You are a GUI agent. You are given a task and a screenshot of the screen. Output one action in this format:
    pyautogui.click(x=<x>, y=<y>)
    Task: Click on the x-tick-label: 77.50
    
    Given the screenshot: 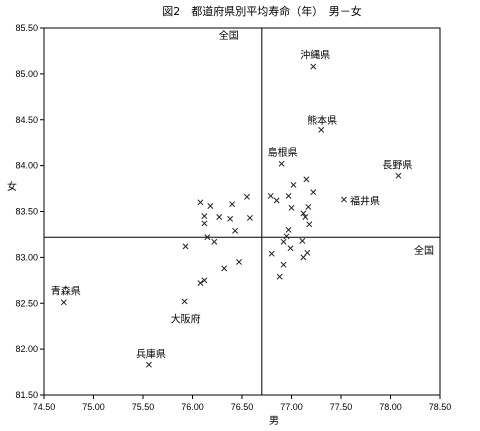 What is the action you would take?
    pyautogui.click(x=341, y=407)
    